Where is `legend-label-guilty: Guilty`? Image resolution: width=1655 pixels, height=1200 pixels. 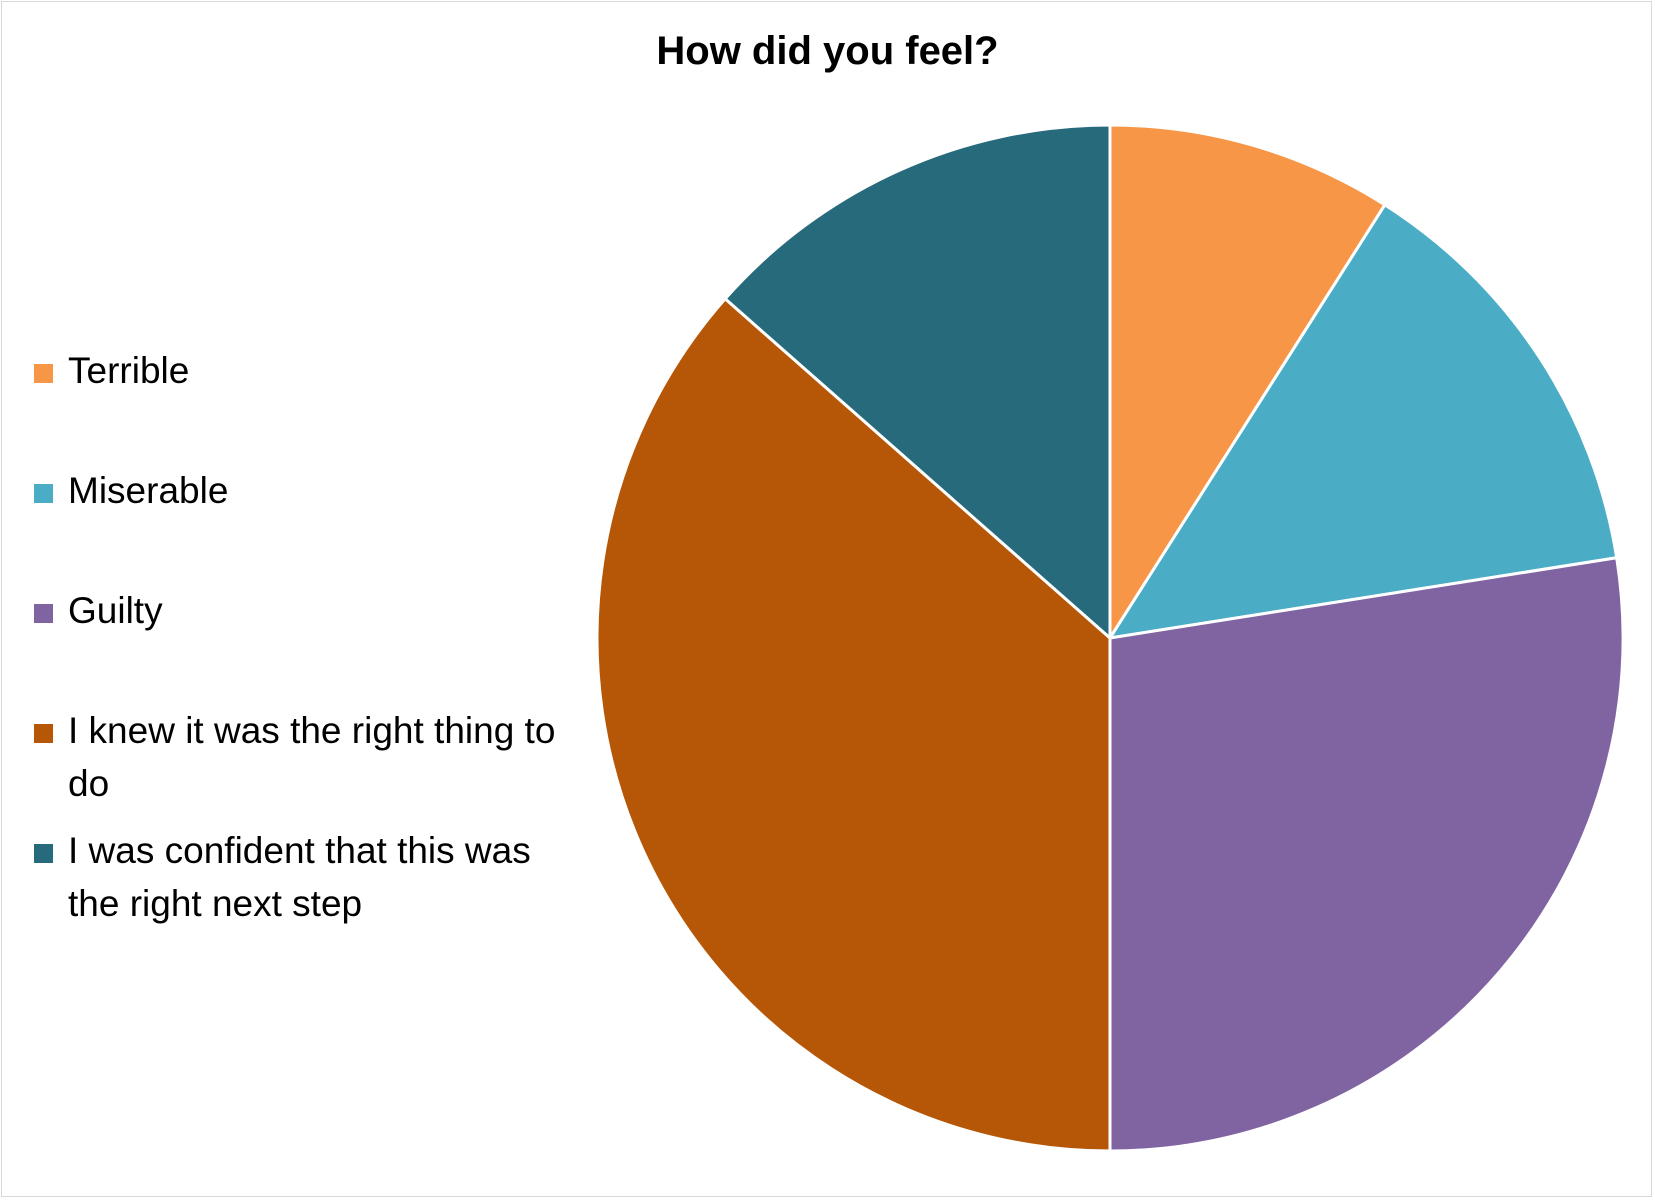
legend-label-guilty: Guilty is located at coordinates (115, 610).